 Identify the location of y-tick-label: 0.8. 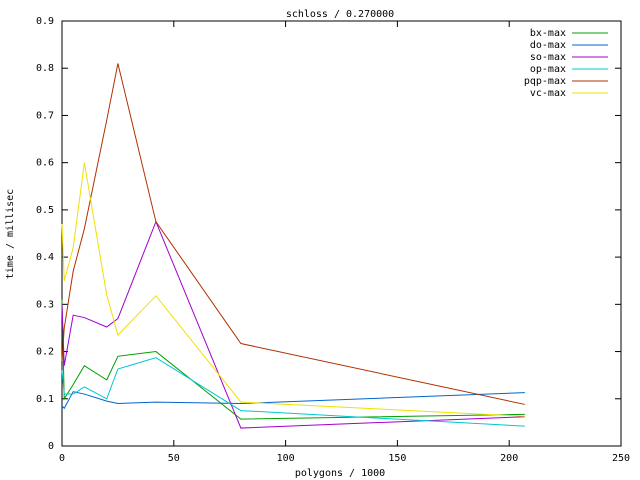
(45, 68).